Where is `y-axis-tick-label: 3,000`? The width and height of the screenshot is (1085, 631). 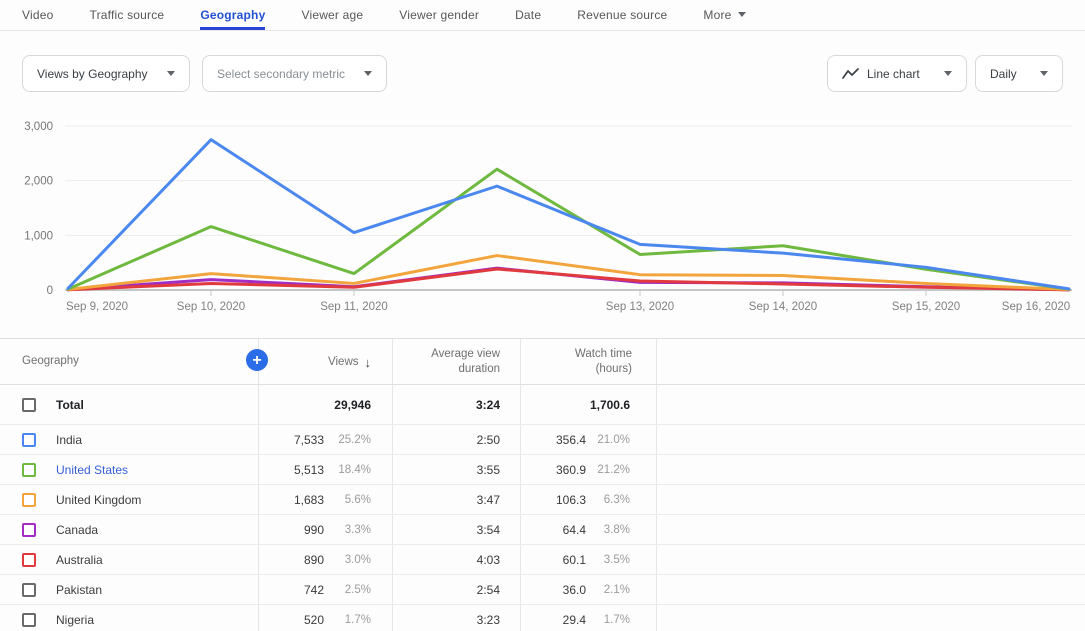 y-axis-tick-label: 3,000 is located at coordinates (38, 127).